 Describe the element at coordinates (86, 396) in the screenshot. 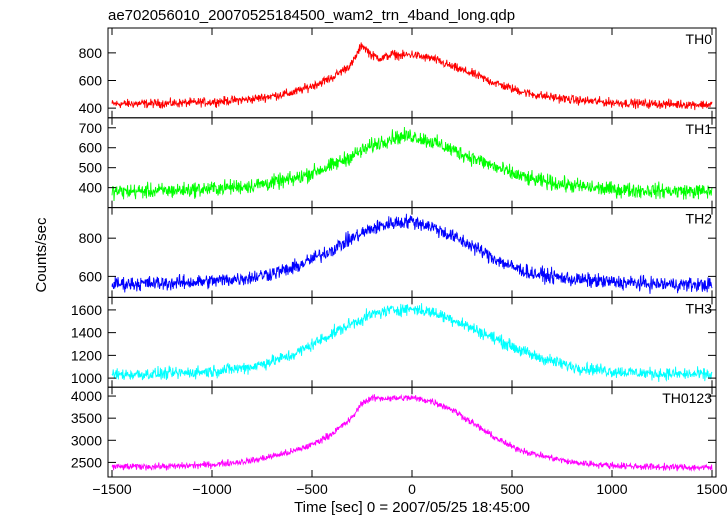

I see `y-tick-label: 4000` at that location.